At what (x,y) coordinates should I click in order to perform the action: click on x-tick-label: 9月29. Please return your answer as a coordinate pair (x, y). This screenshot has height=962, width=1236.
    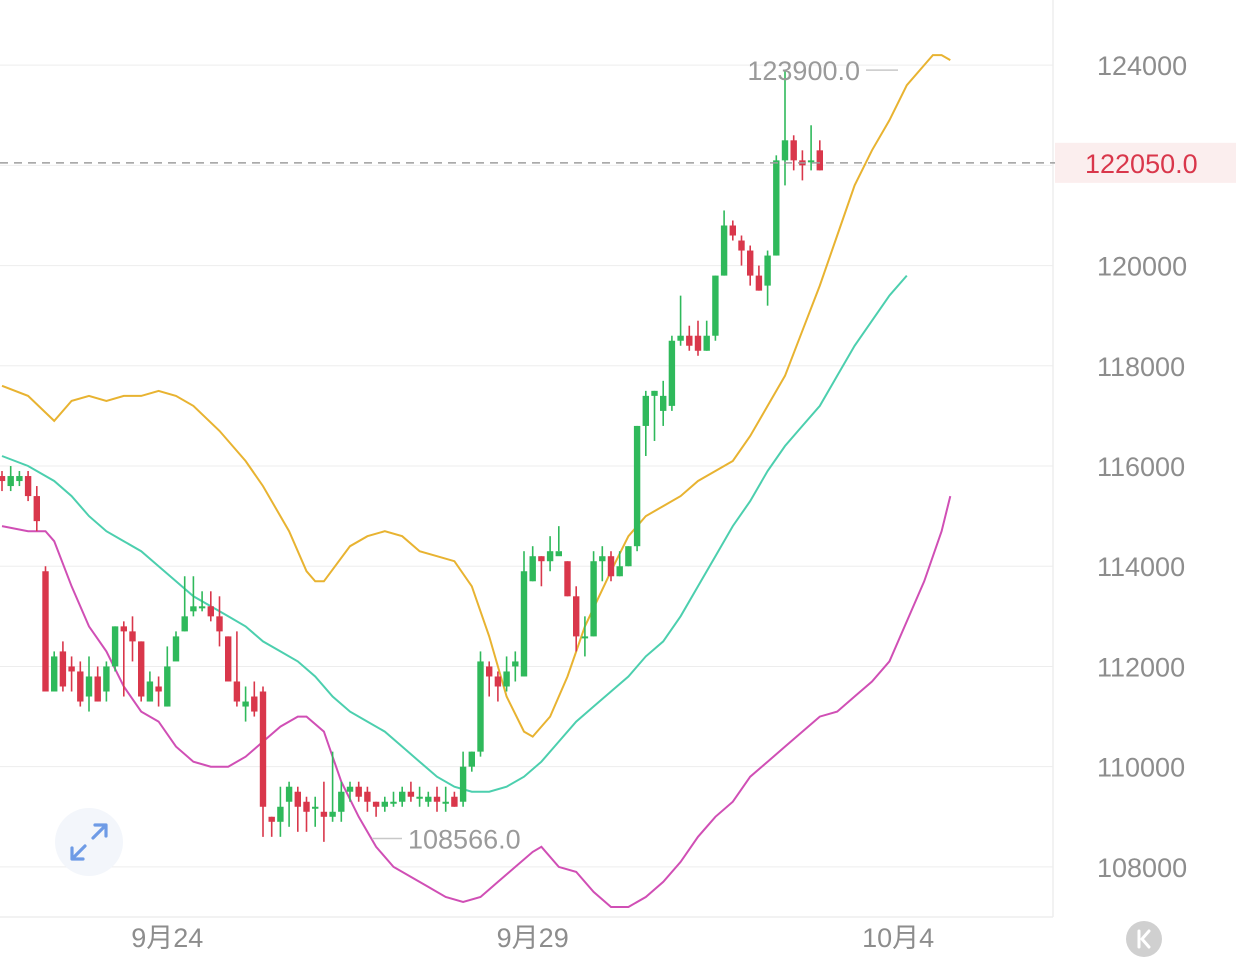
    Looking at the image, I should click on (533, 938).